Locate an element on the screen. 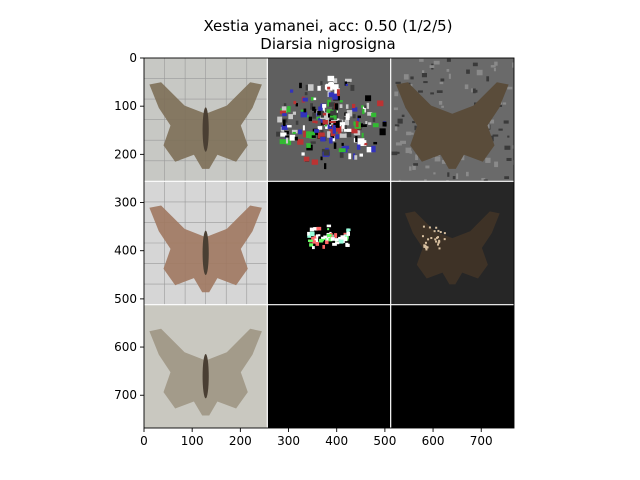 The height and width of the screenshot is (480, 640). y-tick-label: 100 is located at coordinates (125, 106).